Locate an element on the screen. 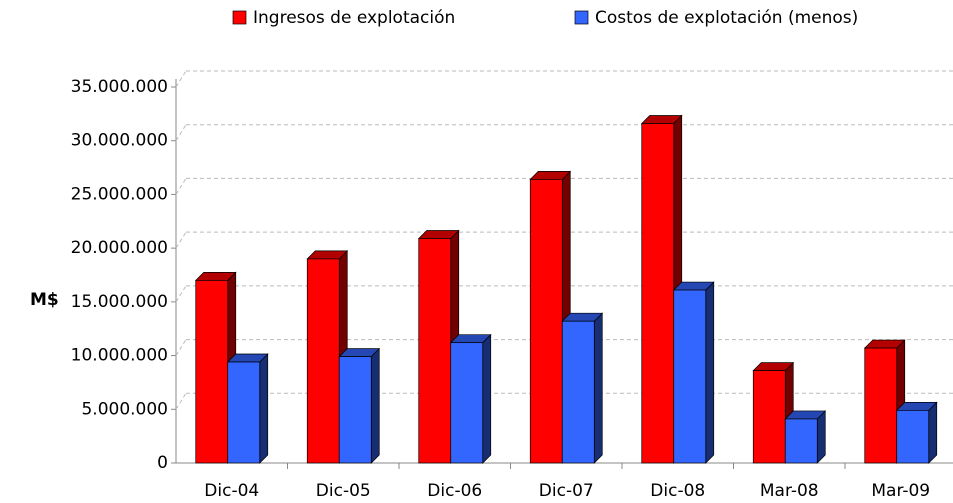  y-axis-label: M$ is located at coordinates (44, 300).